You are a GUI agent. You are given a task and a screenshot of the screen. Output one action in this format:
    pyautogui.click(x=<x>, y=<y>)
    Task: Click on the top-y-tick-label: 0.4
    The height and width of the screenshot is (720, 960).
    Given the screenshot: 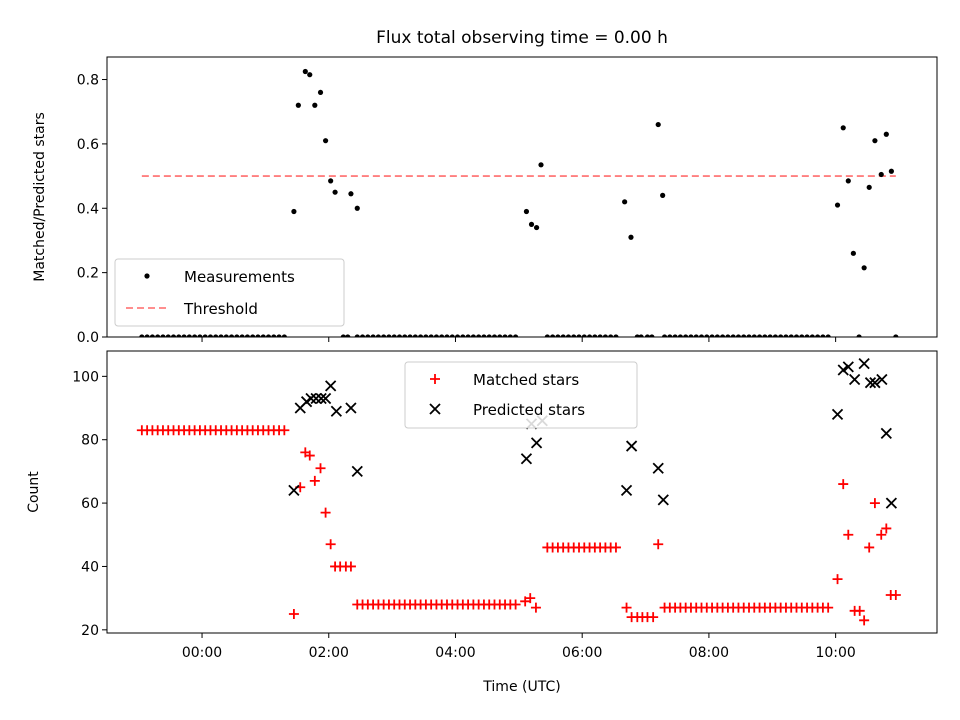 What is the action you would take?
    pyautogui.click(x=88, y=209)
    